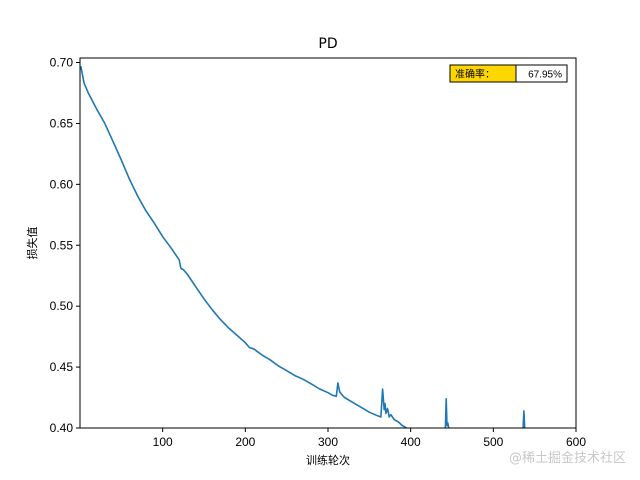 The width and height of the screenshot is (640, 480). What do you see at coordinates (32, 243) in the screenshot?
I see `y-axis-label: 损失值` at bounding box center [32, 243].